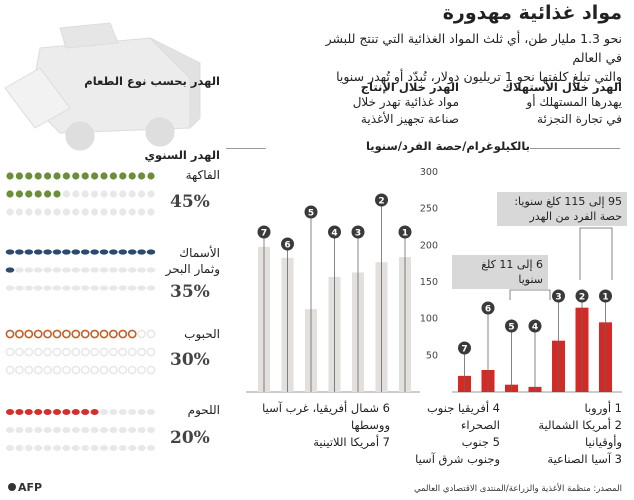  Describe the element at coordinates (190, 292) in the screenshot. I see `food-percent-fish: 35%` at that location.